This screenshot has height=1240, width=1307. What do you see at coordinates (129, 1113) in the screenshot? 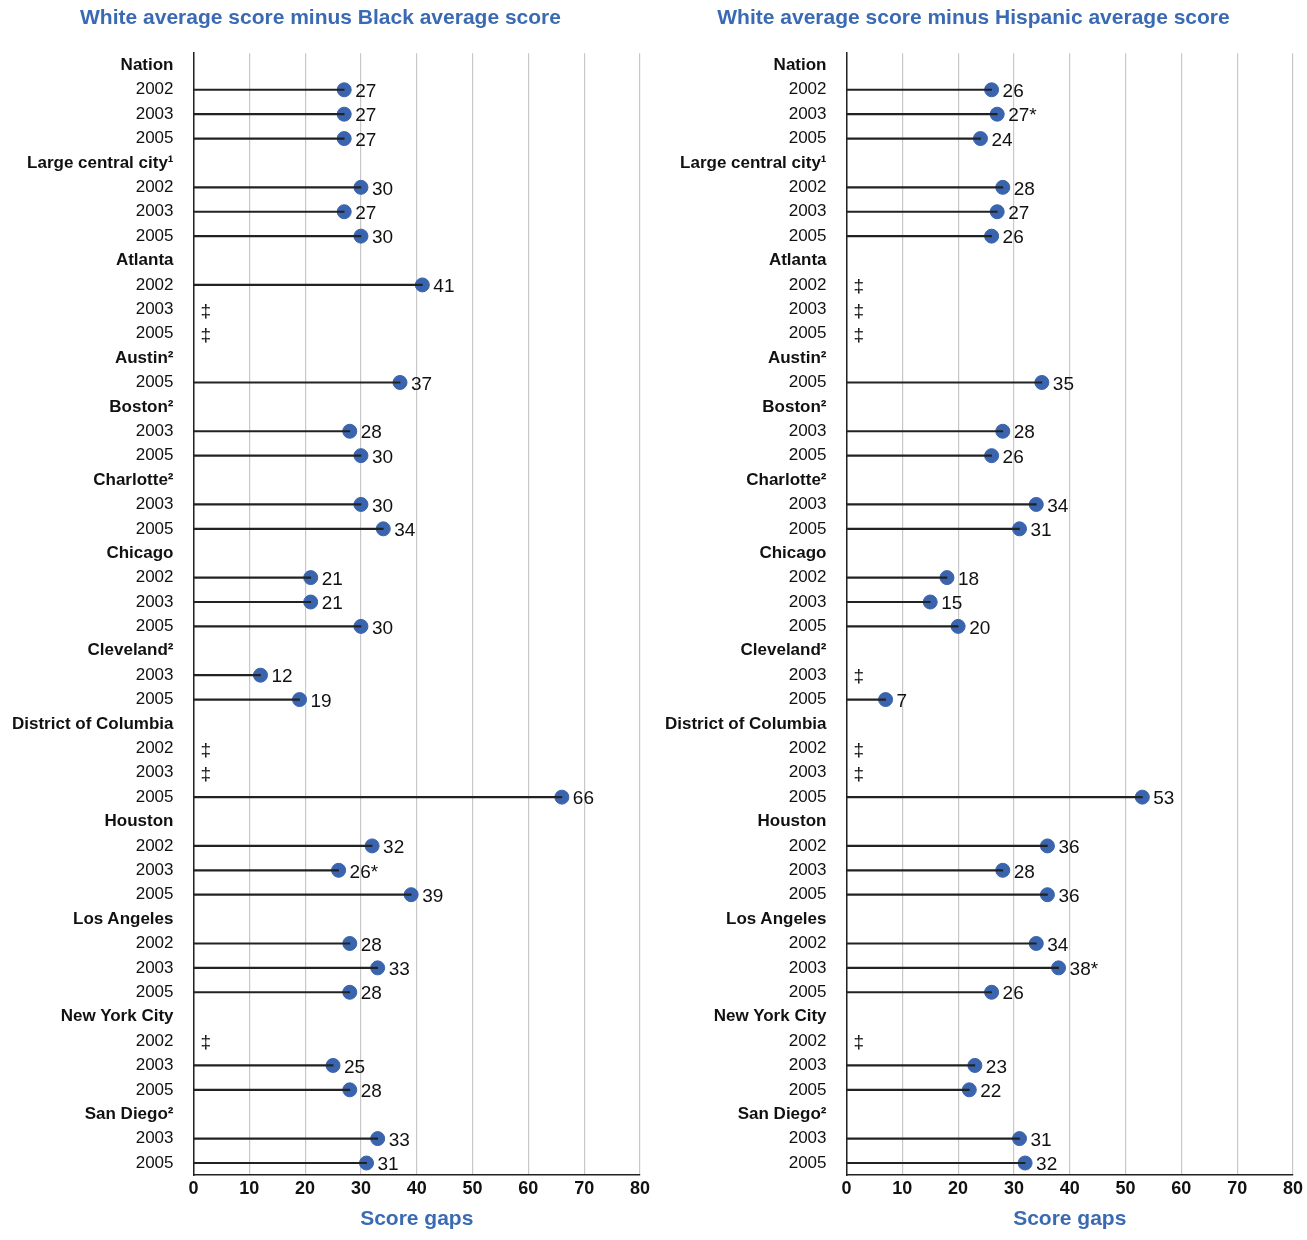
I see `y-tick-label: San Diego²` at bounding box center [129, 1113].